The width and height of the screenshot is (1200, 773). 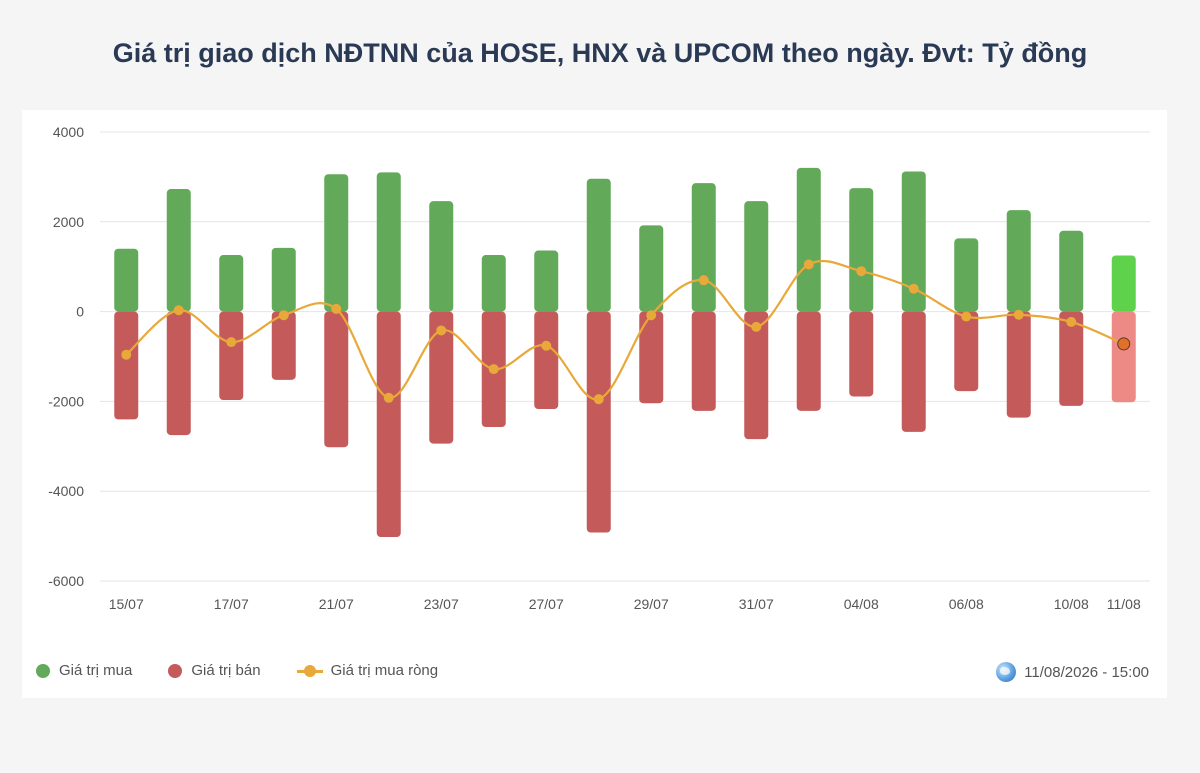 I want to click on y-tick-label: -4000, so click(x=66, y=491).